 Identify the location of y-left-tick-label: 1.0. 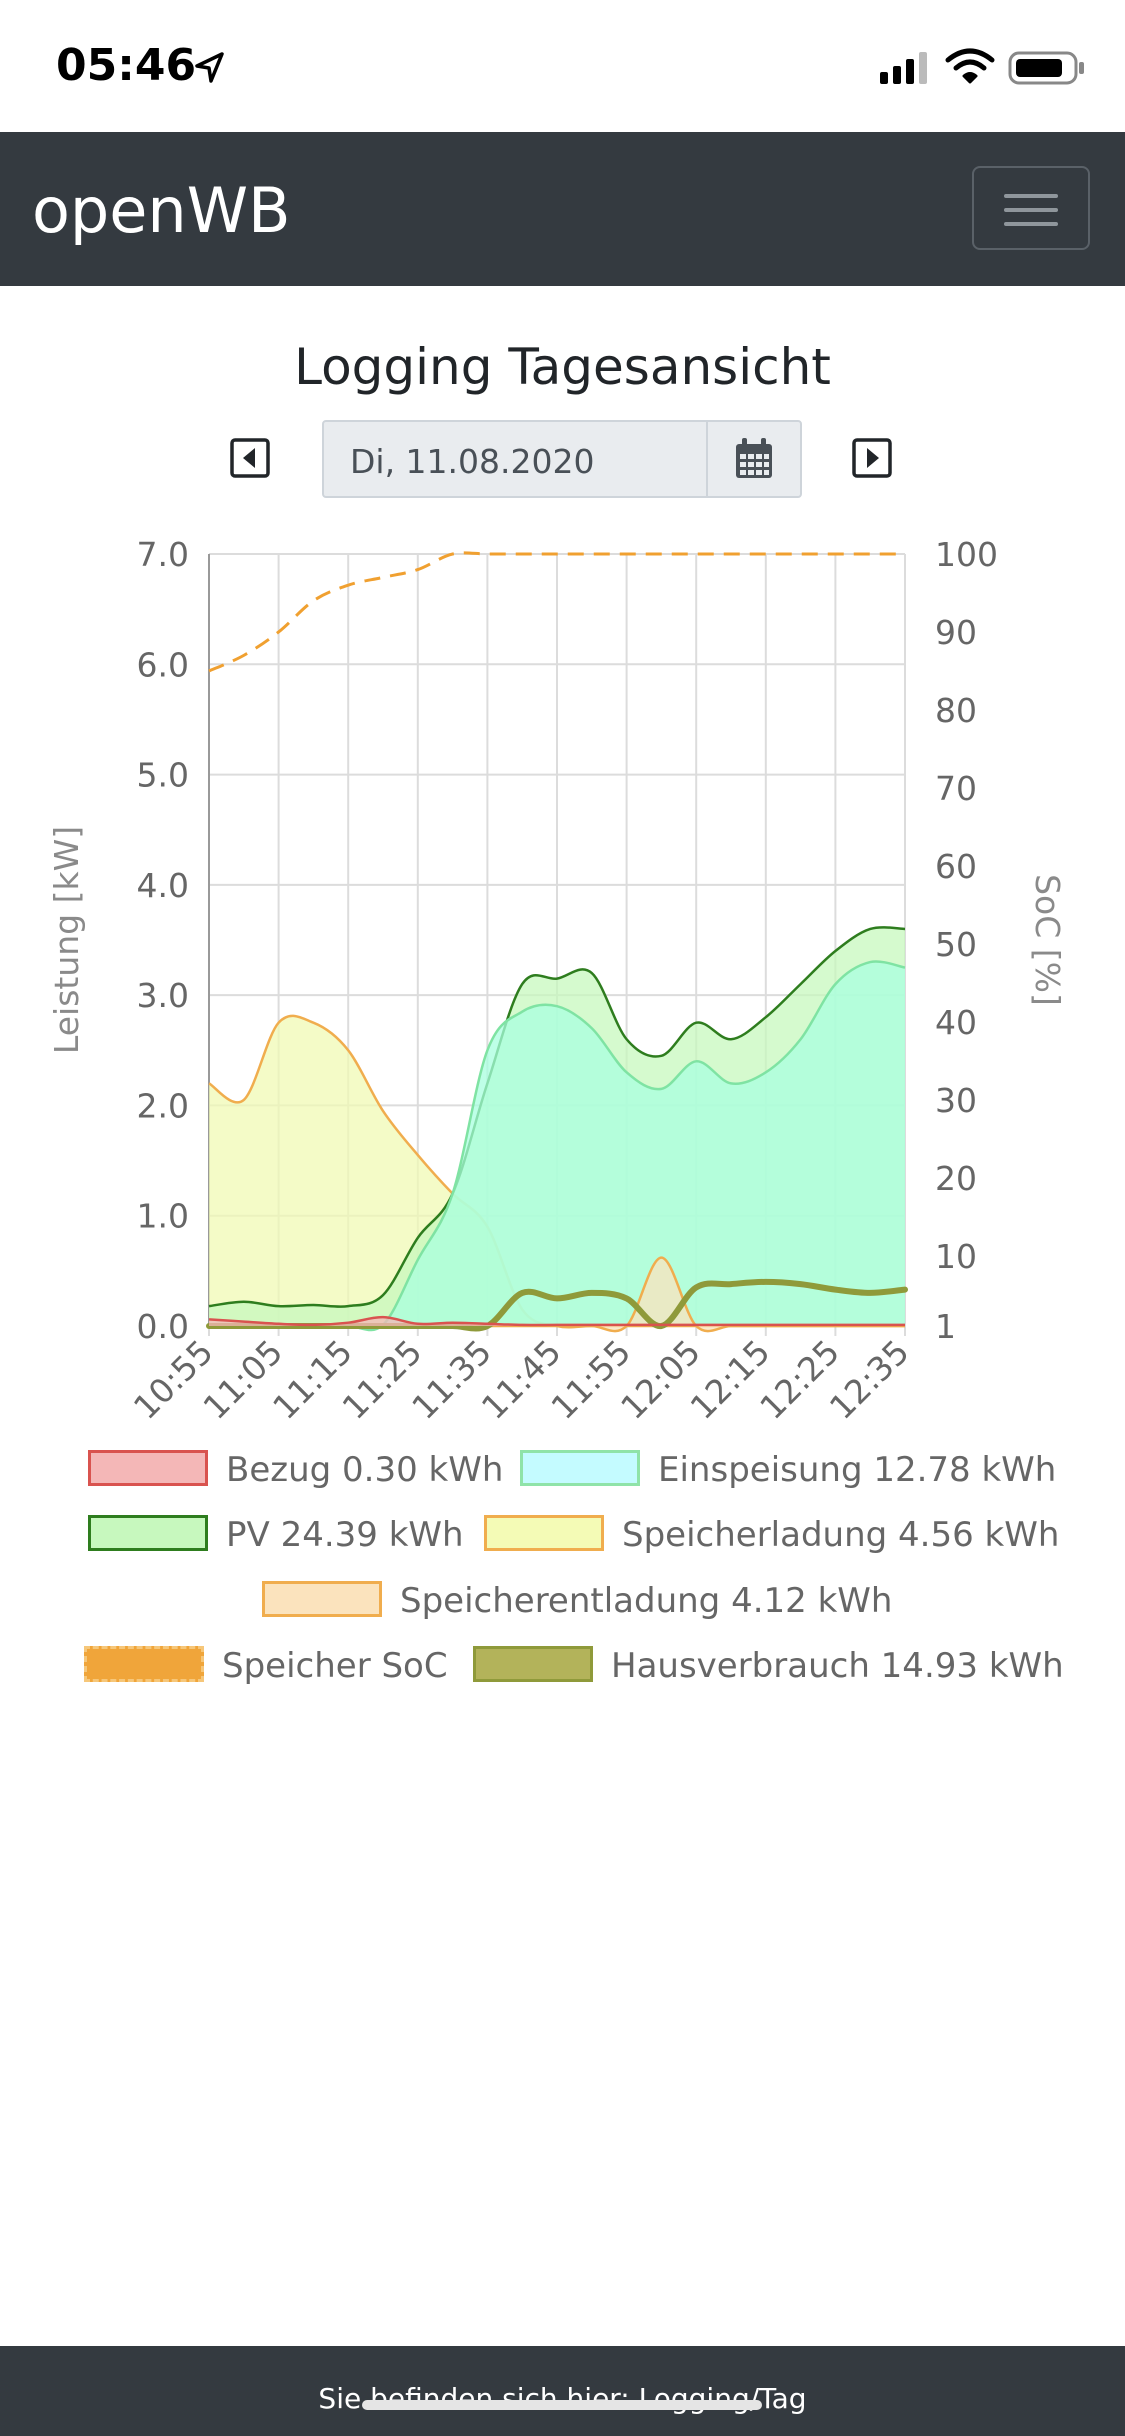
(163, 1216).